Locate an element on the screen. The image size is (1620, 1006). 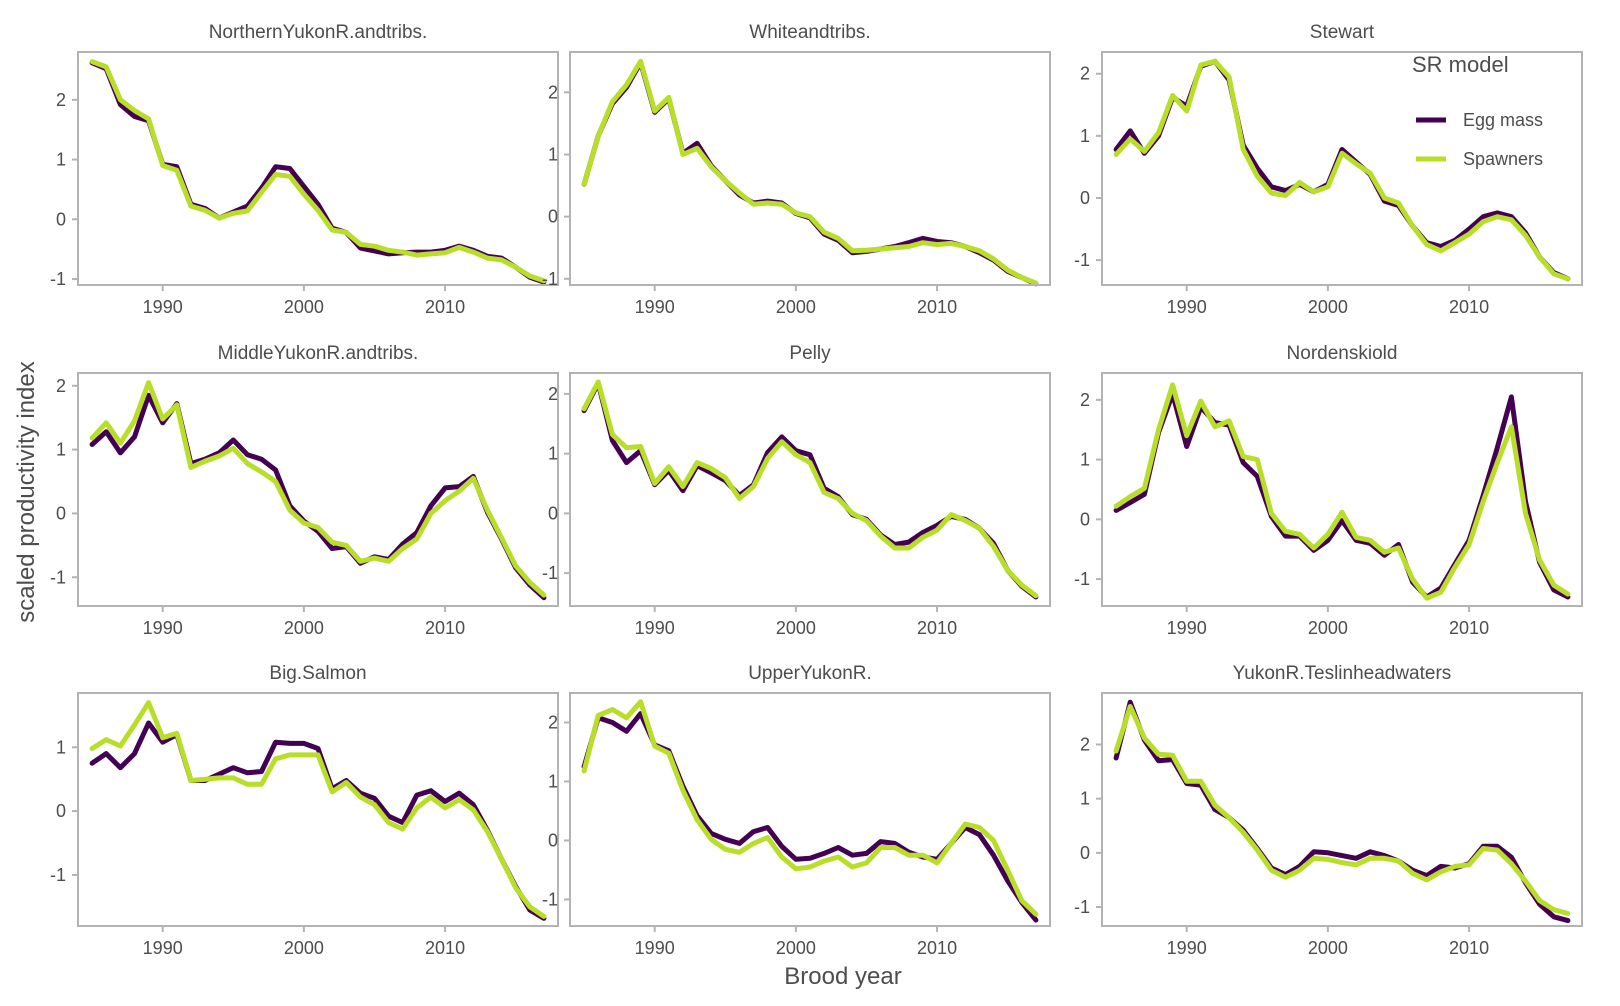
panel-title: Big.Salmon is located at coordinates (317, 673).